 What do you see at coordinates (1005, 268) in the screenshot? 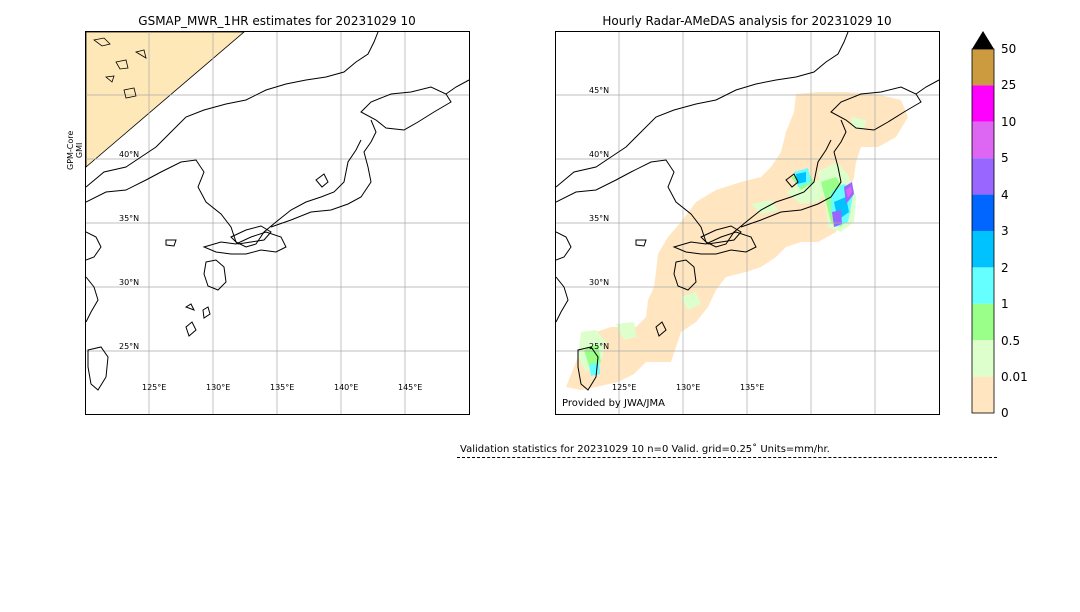
I see `colorbar-tick-2: 2` at bounding box center [1005, 268].